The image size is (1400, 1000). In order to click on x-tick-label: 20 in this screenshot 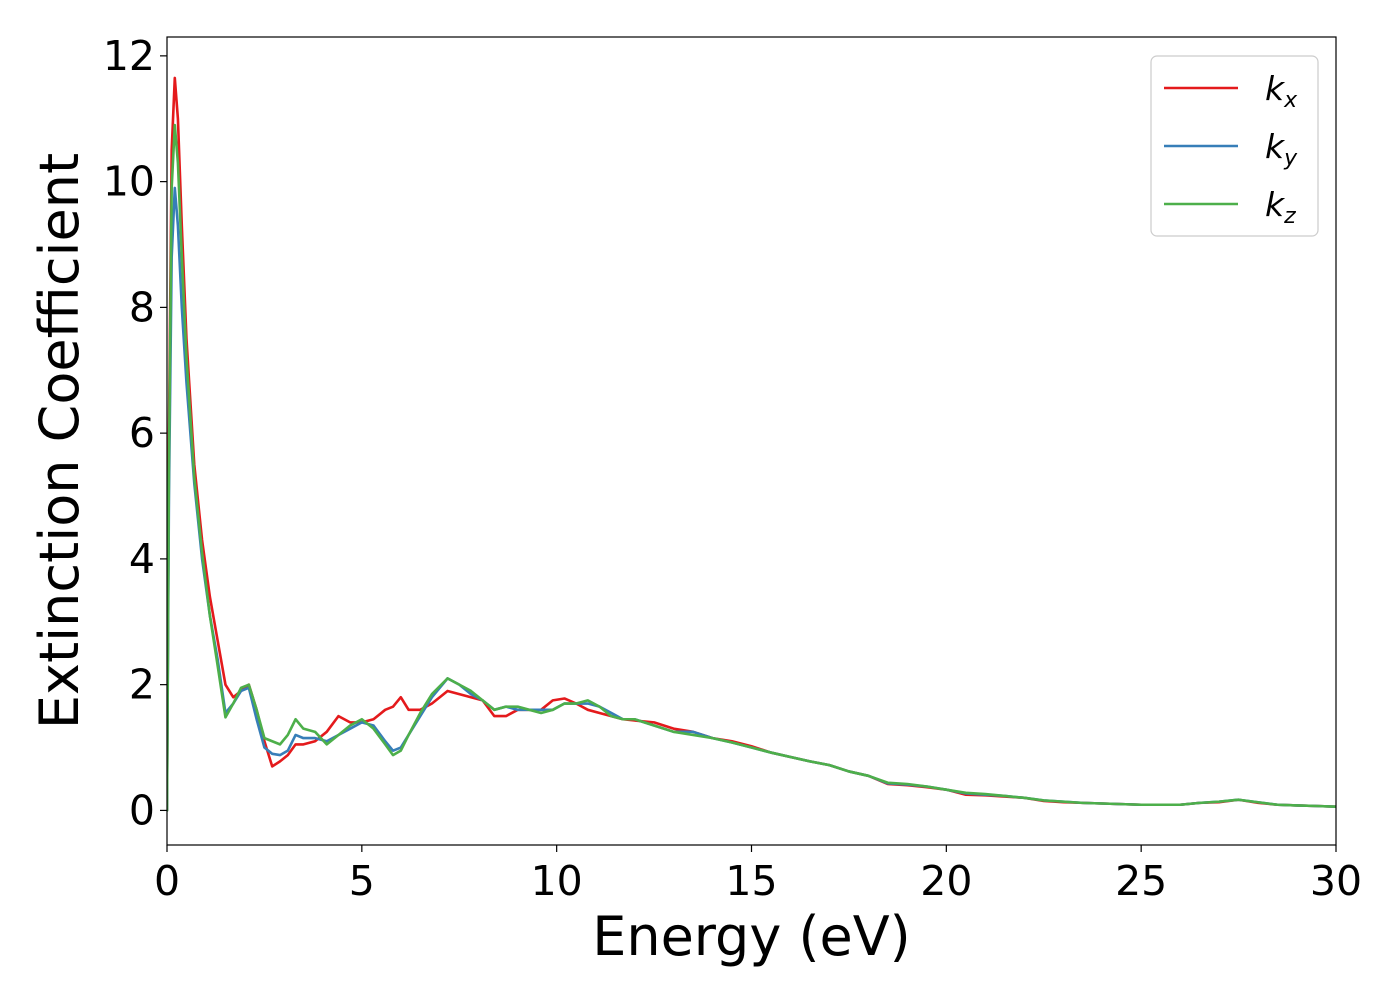, I will do `click(946, 881)`.